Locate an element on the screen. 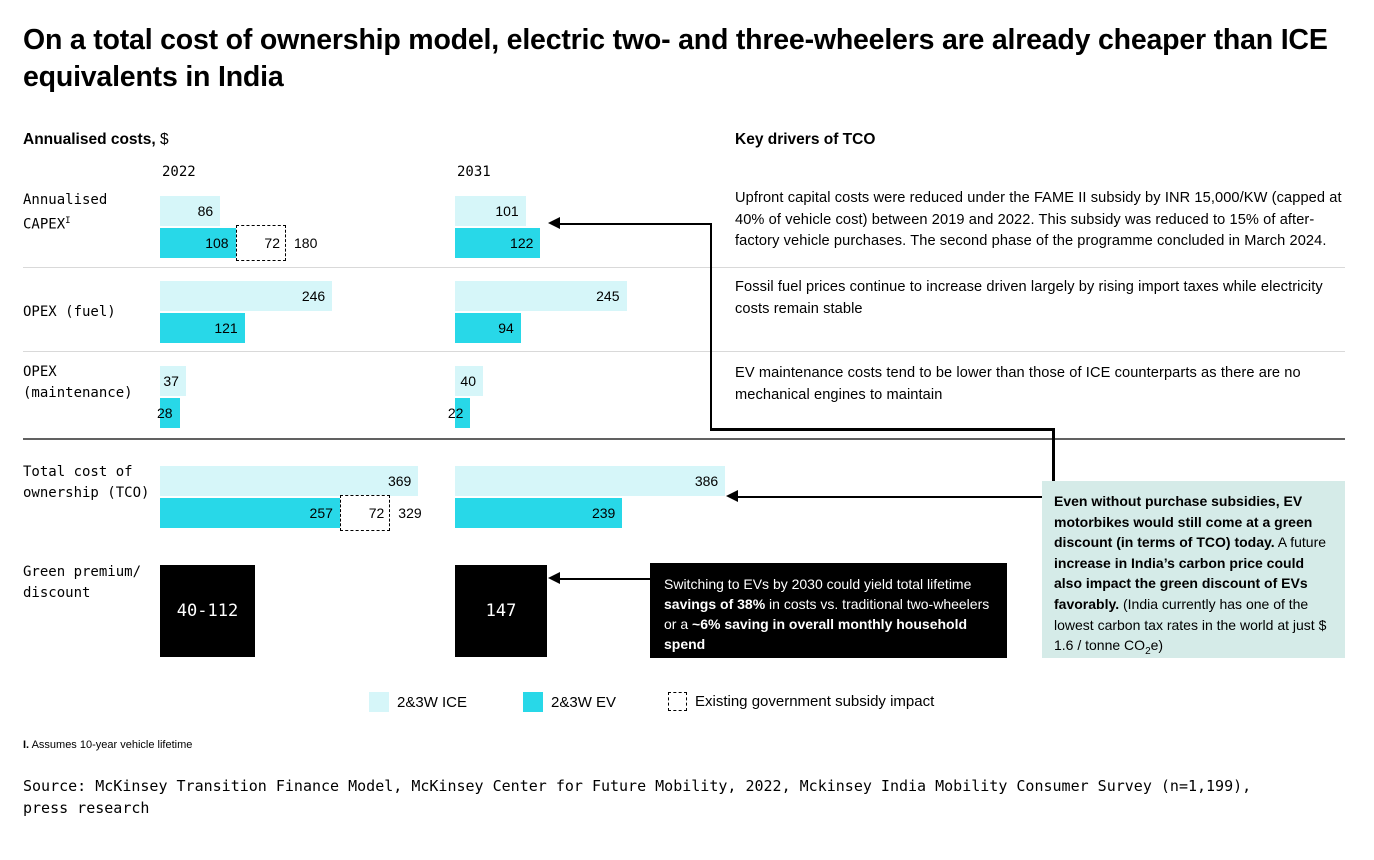  connector-capex-horizontal is located at coordinates (635, 223).